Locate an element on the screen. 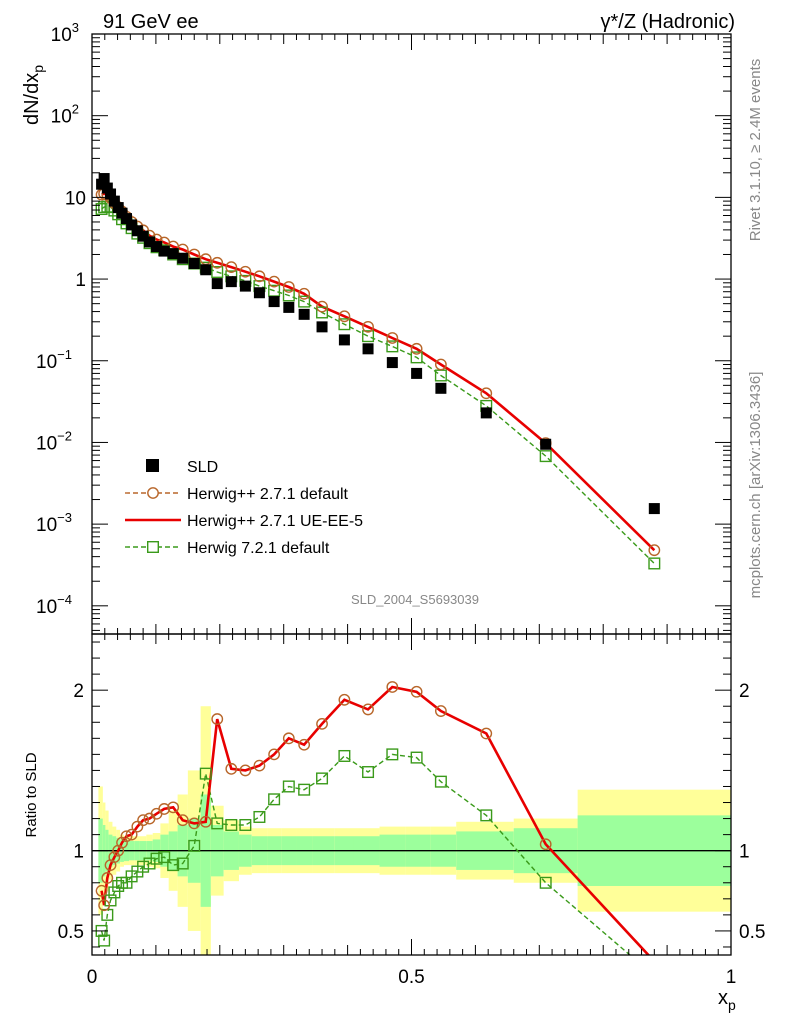 This screenshot has height=1024, width=786. ratio-y-tick-label-right: 0.5 is located at coordinates (752, 932).